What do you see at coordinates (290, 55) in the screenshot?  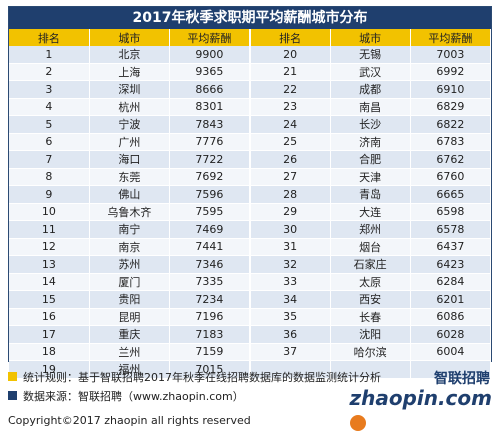 I see `cell-rank-right: 20` at bounding box center [290, 55].